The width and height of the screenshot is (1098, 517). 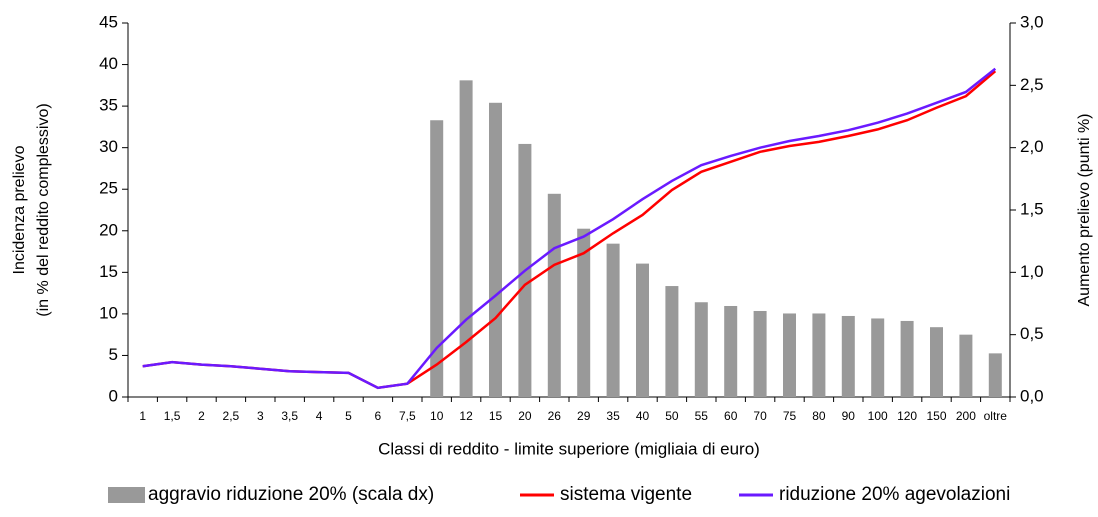 What do you see at coordinates (348, 416) in the screenshot?
I see `x-tick-label: 5` at bounding box center [348, 416].